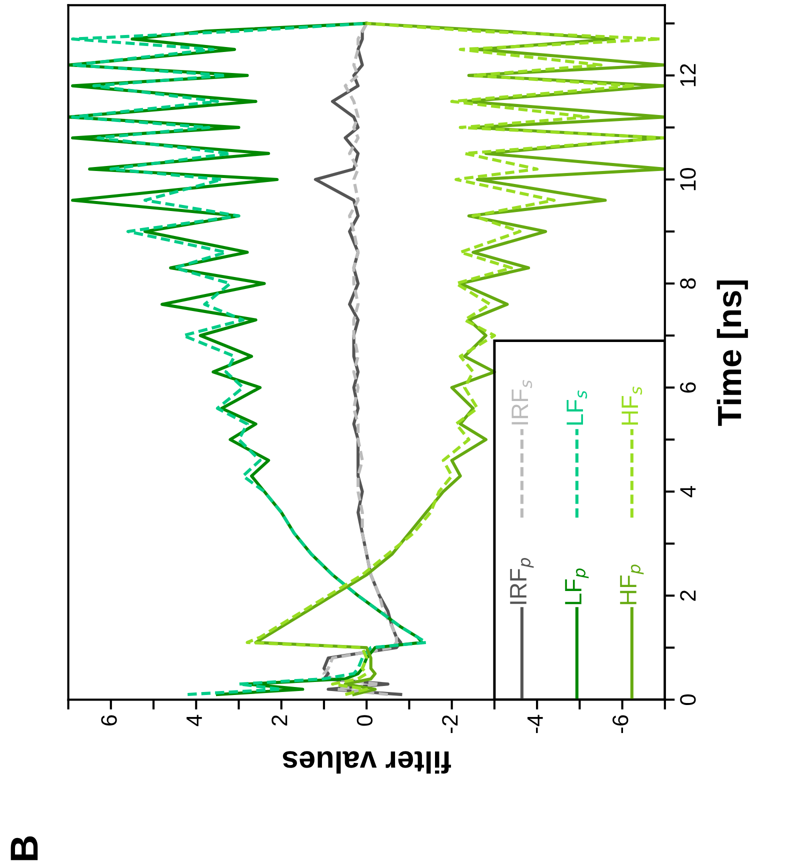 This screenshot has height=867, width=785. What do you see at coordinates (366, 762) in the screenshot?
I see `x-axis-title: filter values` at bounding box center [366, 762].